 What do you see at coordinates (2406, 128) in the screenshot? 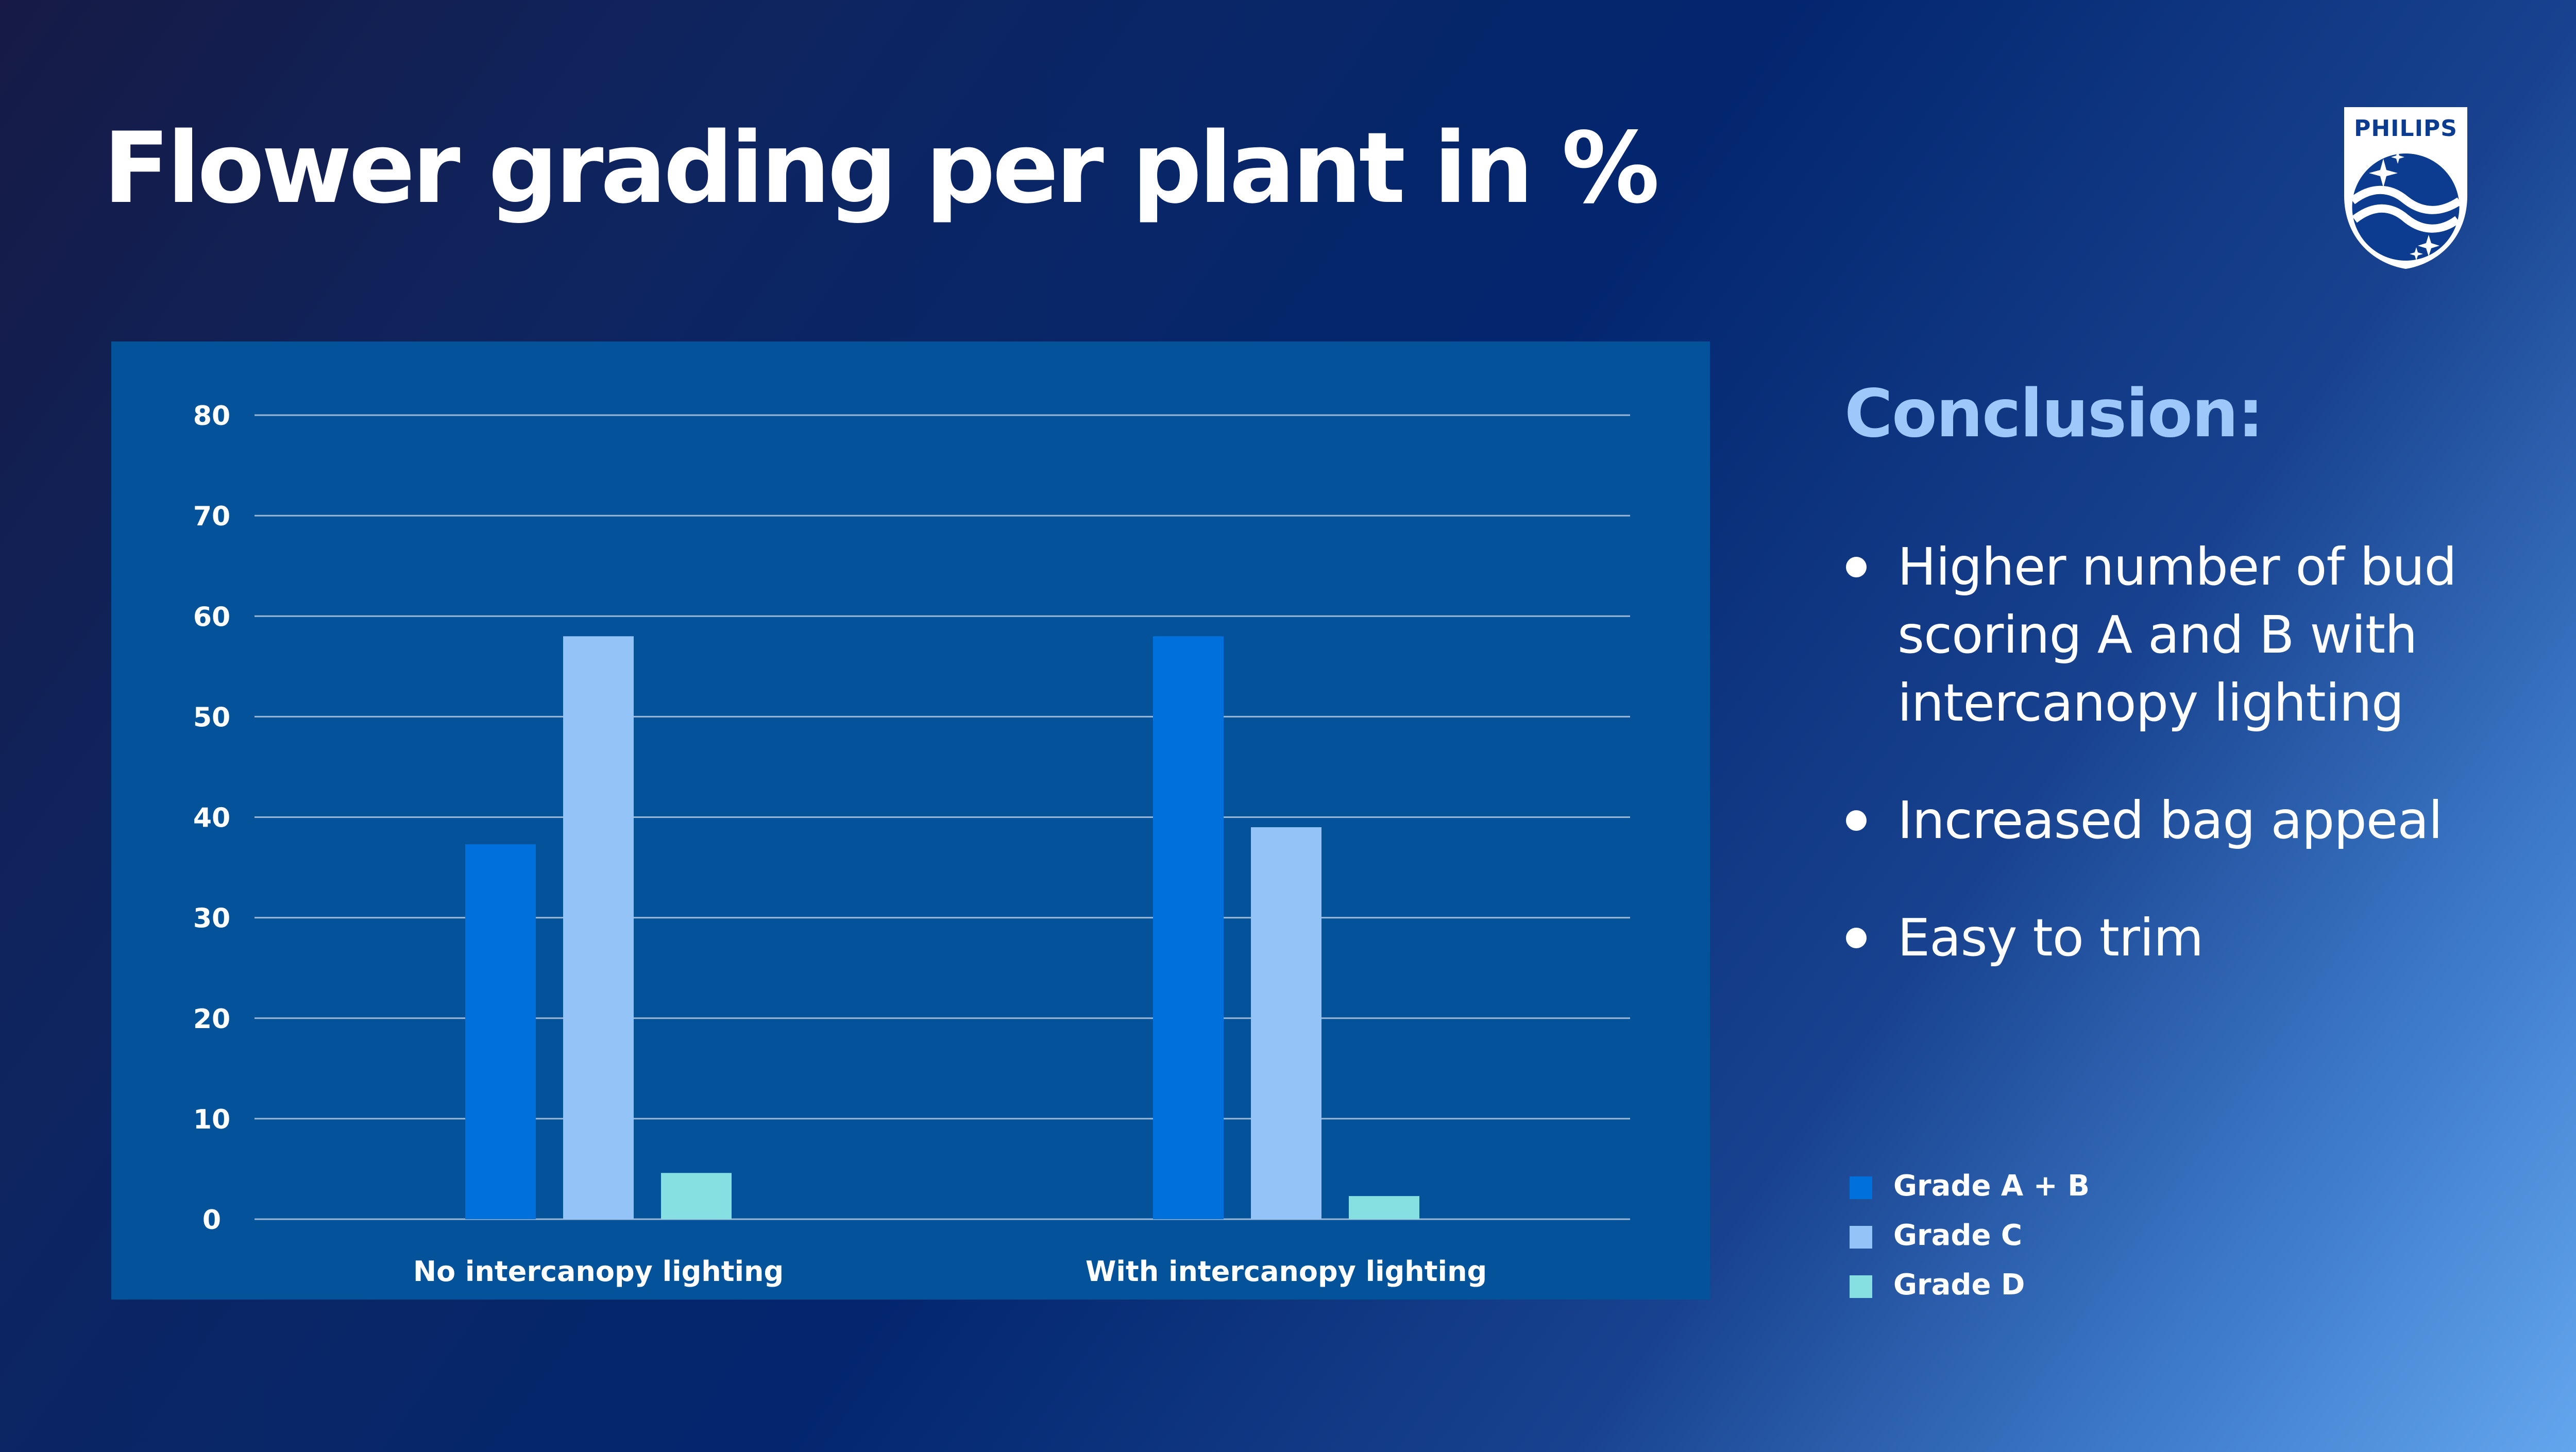
I see `brand-wordmark: PHILIPS` at bounding box center [2406, 128].